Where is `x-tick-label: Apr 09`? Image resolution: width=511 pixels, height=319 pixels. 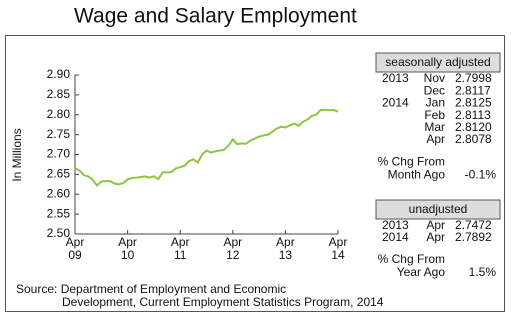
x-tick-label: Apr 09 is located at coordinates (75, 248).